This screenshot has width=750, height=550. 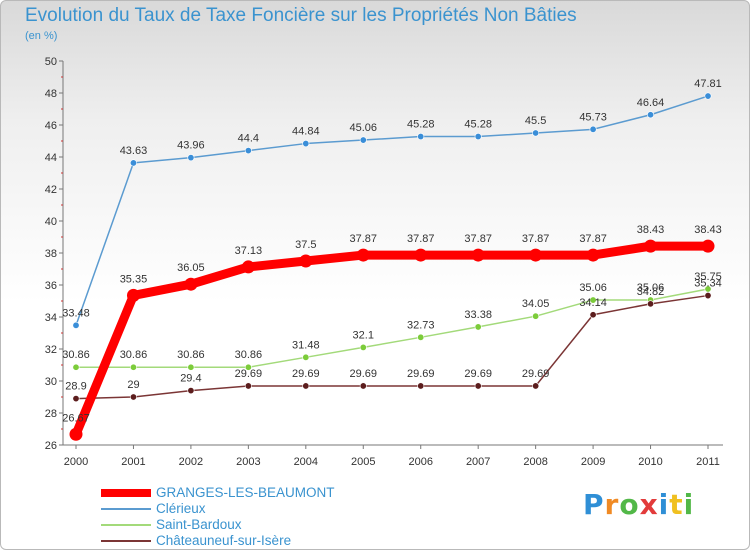 I want to click on y-tick-label: 48, so click(x=51, y=94).